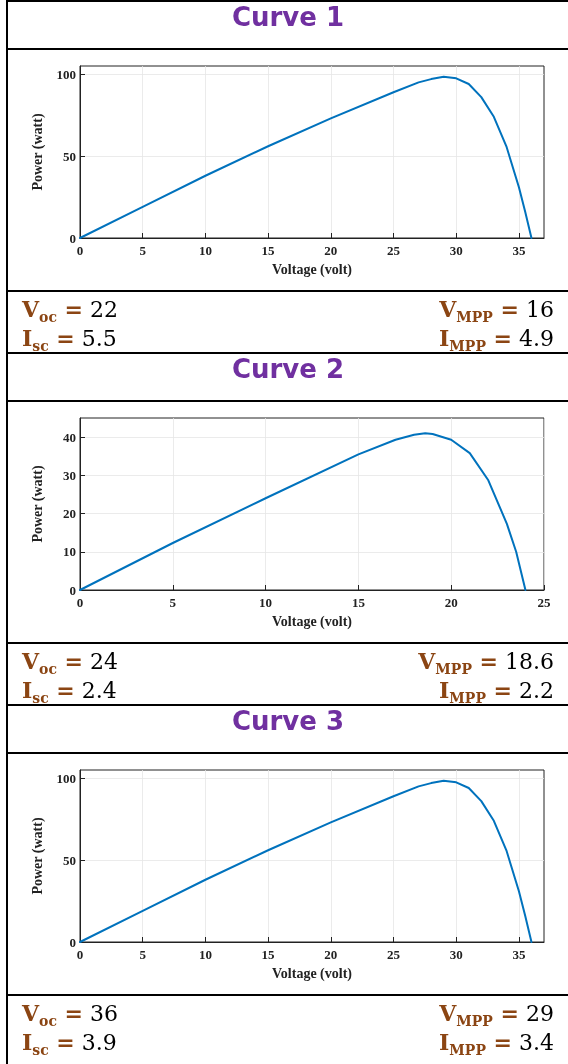  I want to click on text: V$_{oc}$ = 36, so click(70, 1015).